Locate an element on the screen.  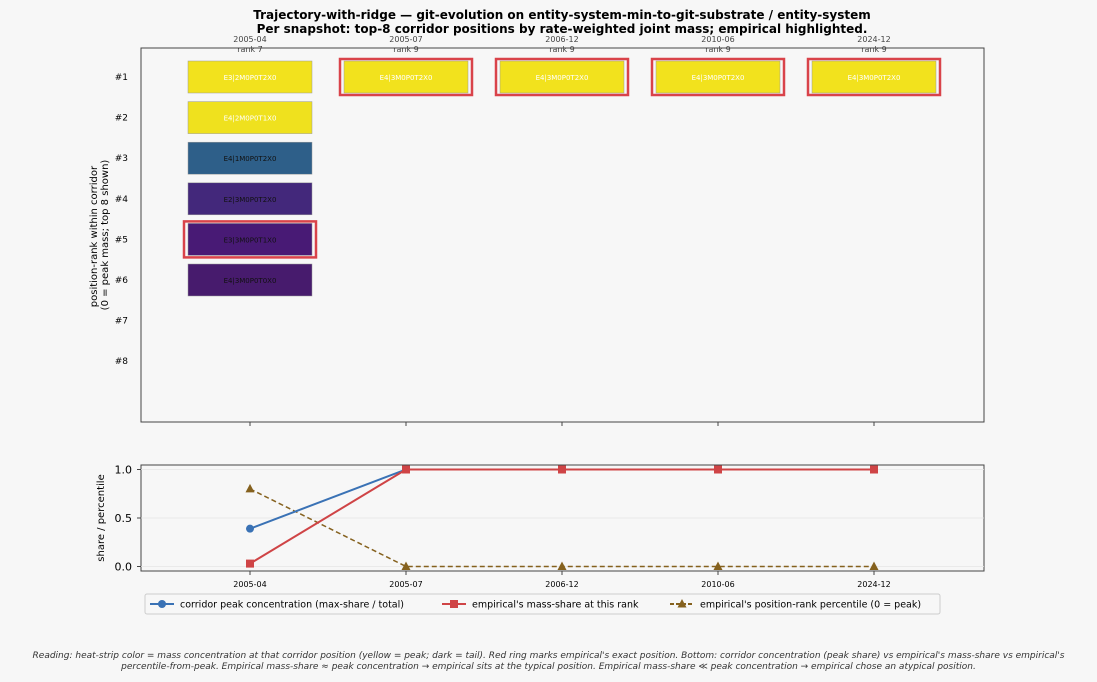
snapshot-date-label: 2005-04 is located at coordinates (249, 39).